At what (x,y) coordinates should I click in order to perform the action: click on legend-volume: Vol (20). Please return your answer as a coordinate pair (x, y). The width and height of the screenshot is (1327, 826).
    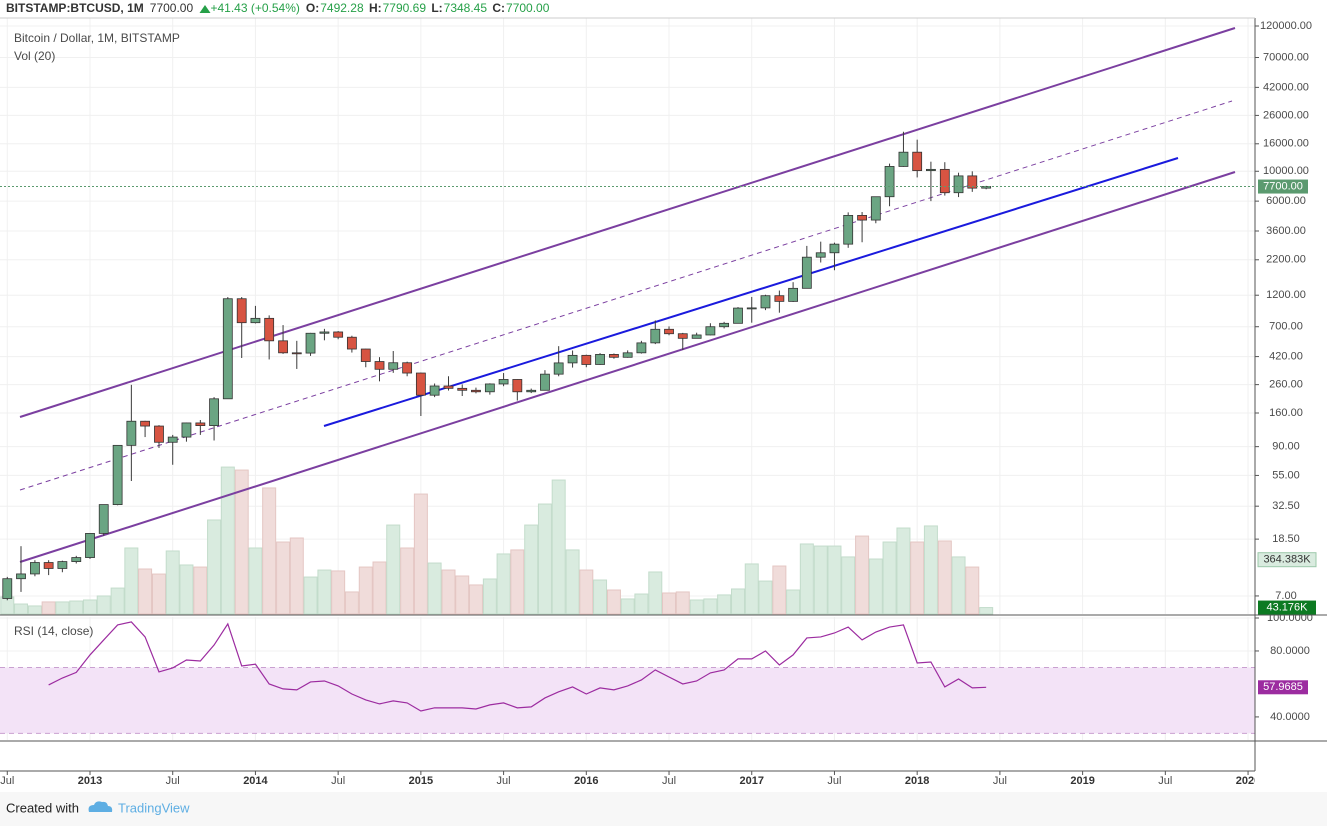
    Looking at the image, I should click on (34, 56).